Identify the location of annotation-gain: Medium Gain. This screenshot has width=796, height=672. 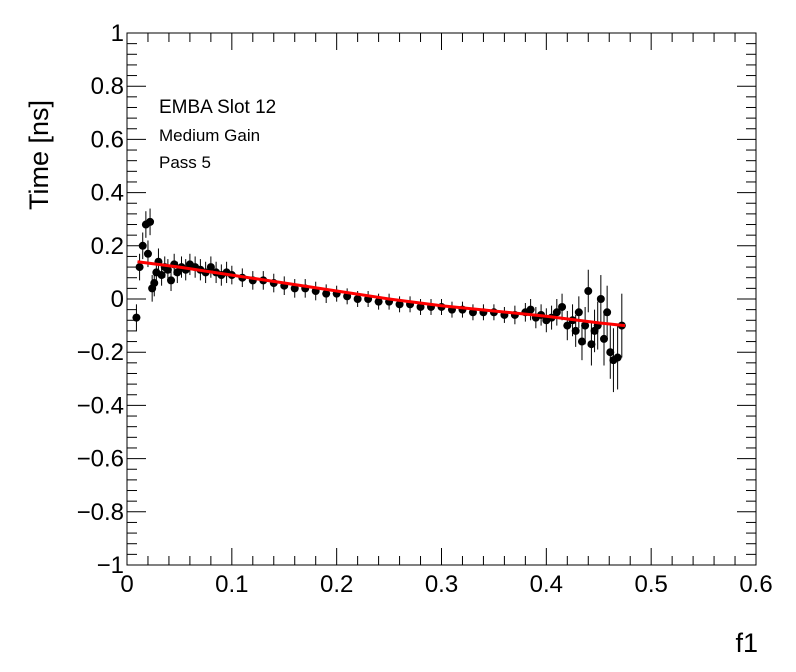
(209, 135).